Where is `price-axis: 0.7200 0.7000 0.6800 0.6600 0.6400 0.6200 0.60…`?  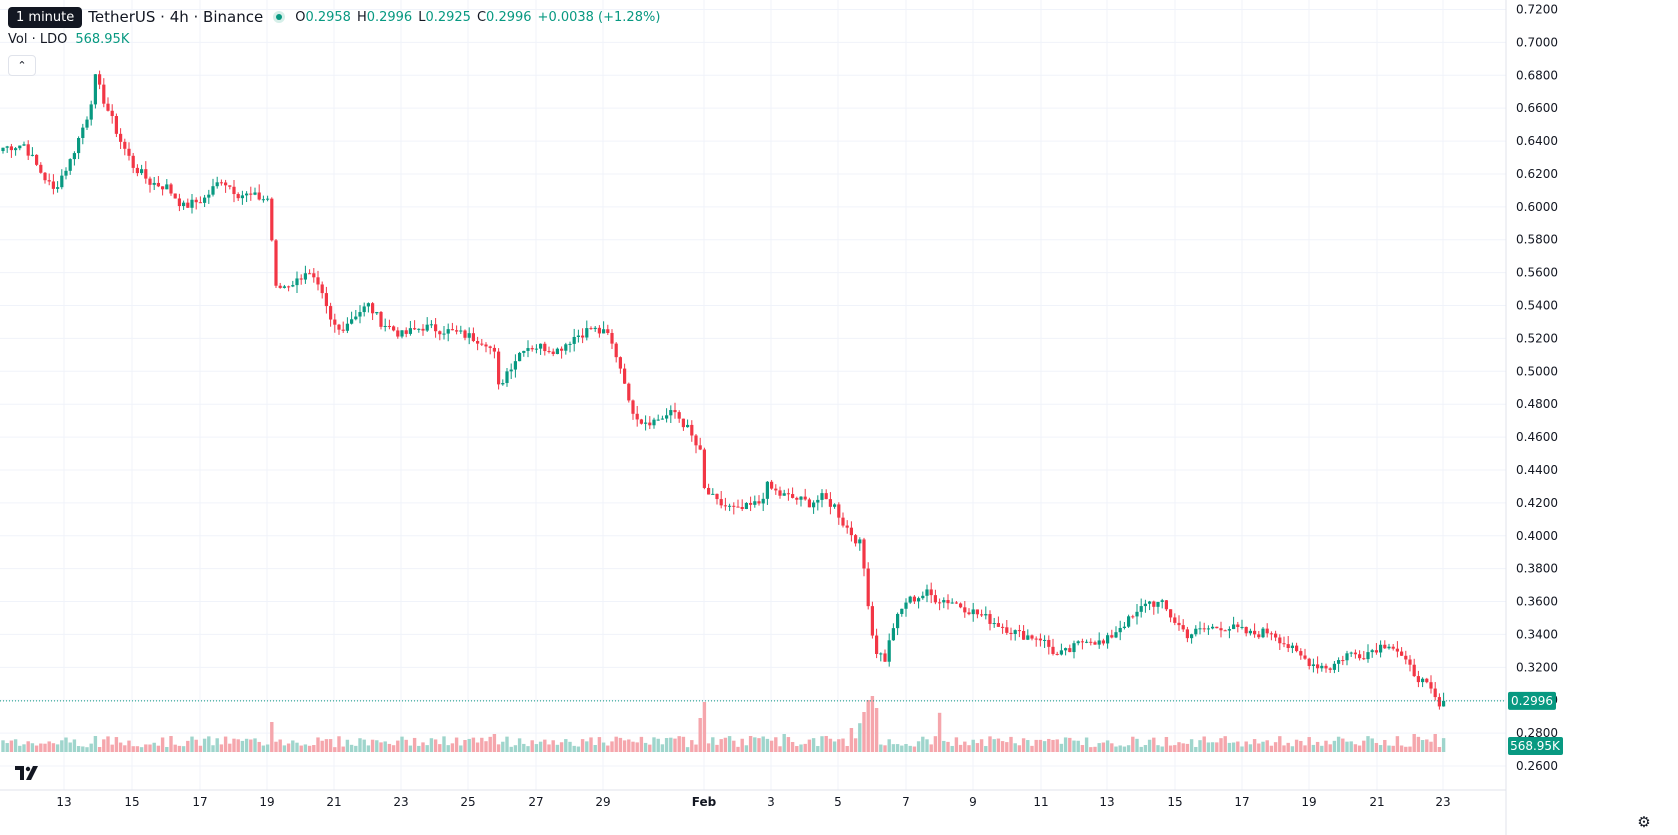
price-axis: 0.7200 0.7000 0.6800 0.6600 0.6400 0.6200 0.60… is located at coordinates (1534, 417).